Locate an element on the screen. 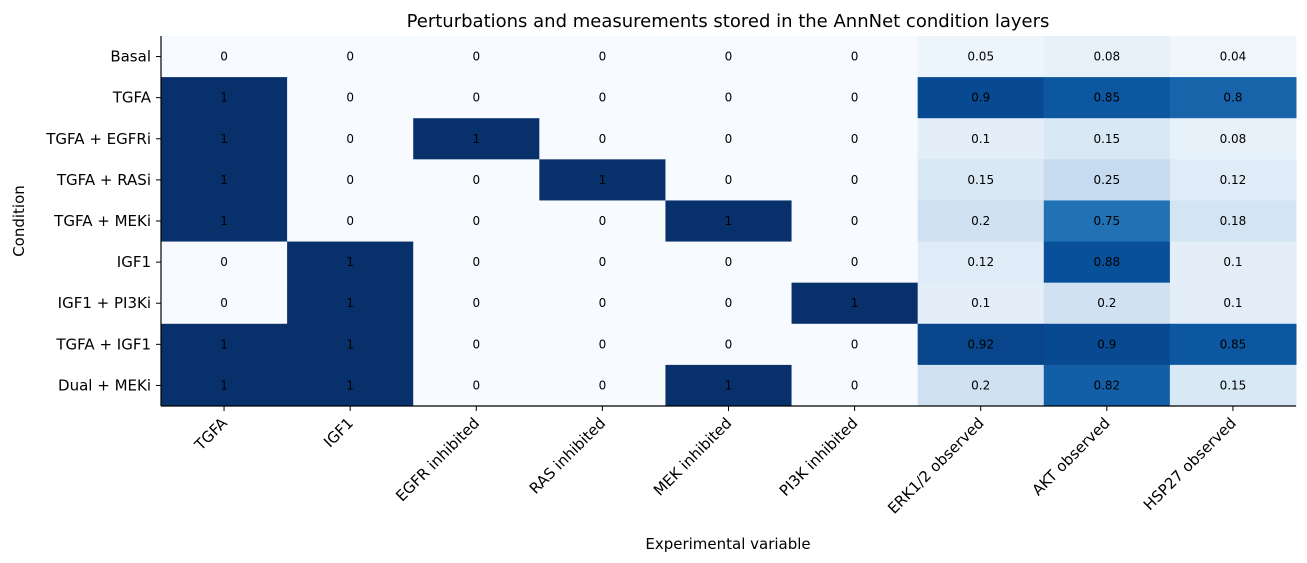  y-tick-label: TGFA is located at coordinates (132, 98).